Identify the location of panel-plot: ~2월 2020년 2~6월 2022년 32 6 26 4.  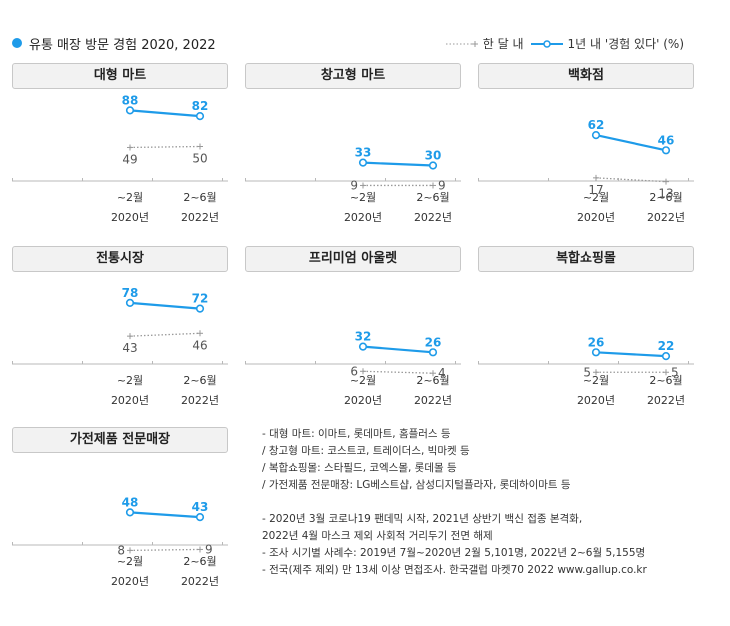
(353, 368).